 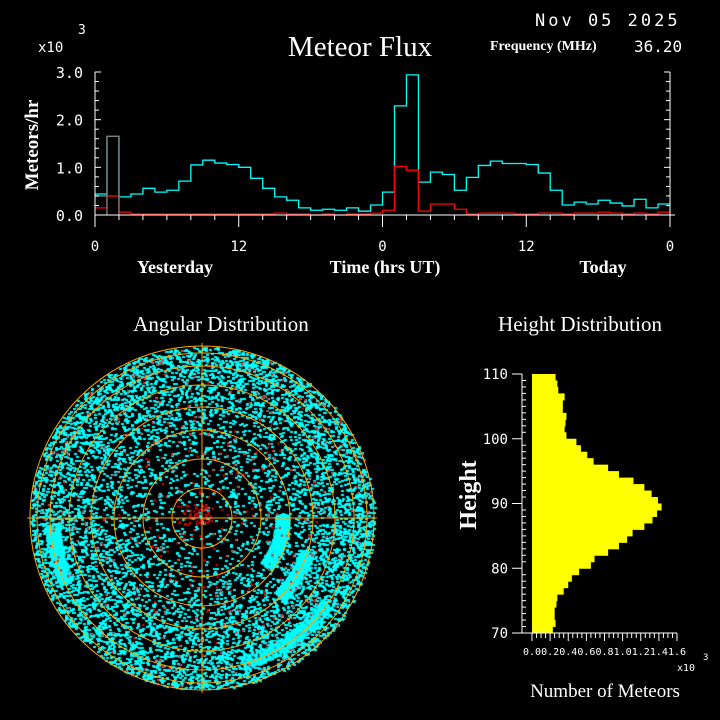 I want to click on today-label: Today, so click(x=602, y=267).